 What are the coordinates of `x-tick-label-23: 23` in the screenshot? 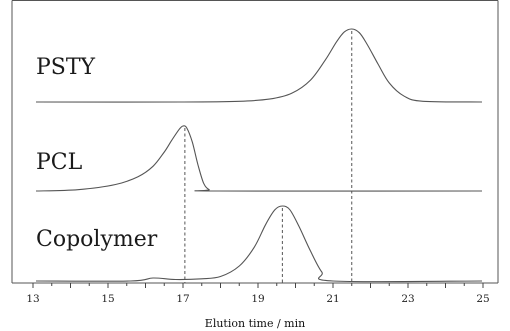 It's located at (407, 299).